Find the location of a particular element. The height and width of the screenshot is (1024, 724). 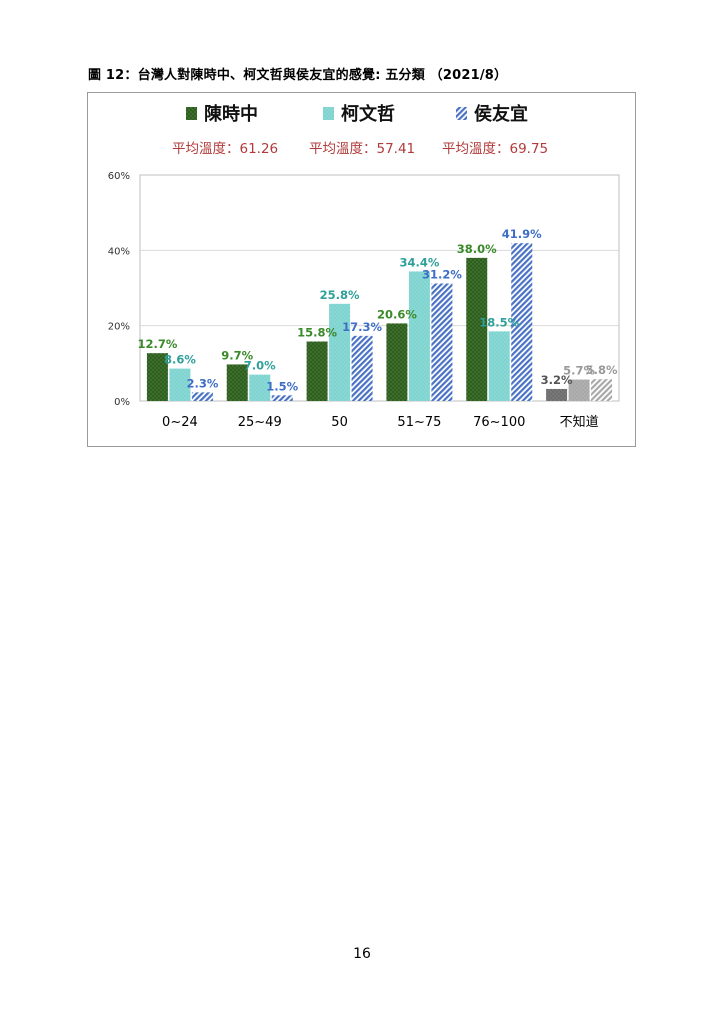

figure-caption: 圖 12：台灣人對陳時中、柯文哲與侯友宜的感覺: 五分類 （2021/8） is located at coordinates (298, 75).